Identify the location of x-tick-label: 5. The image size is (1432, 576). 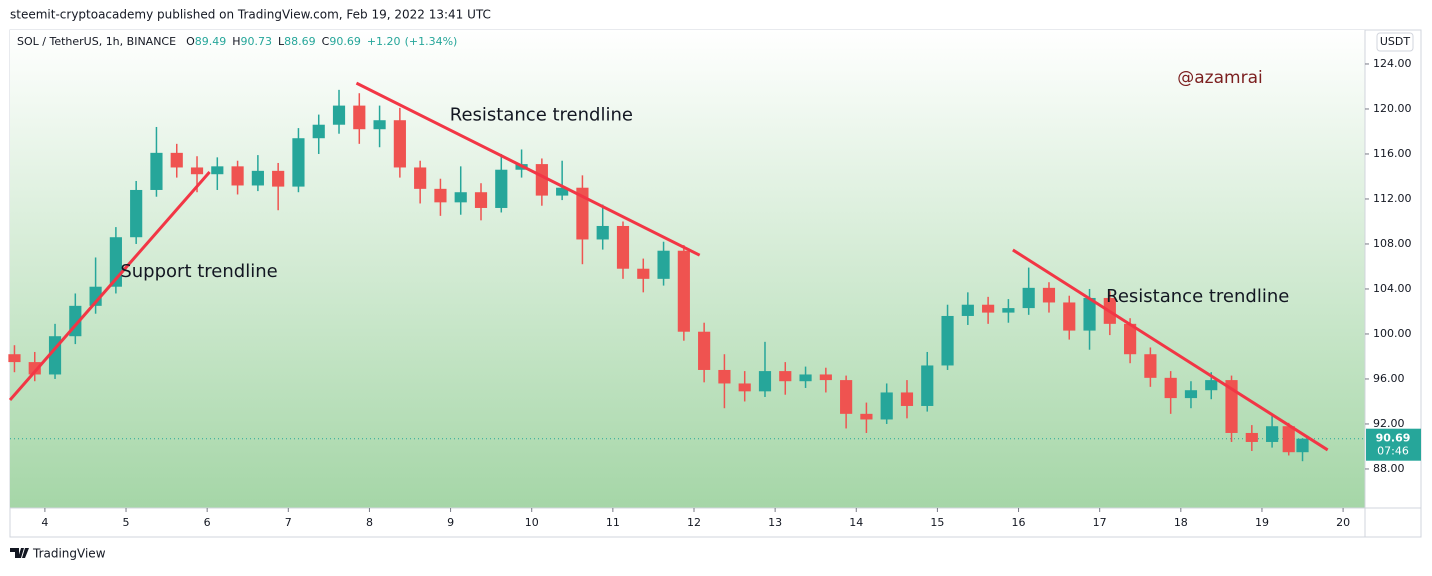
(126, 522).